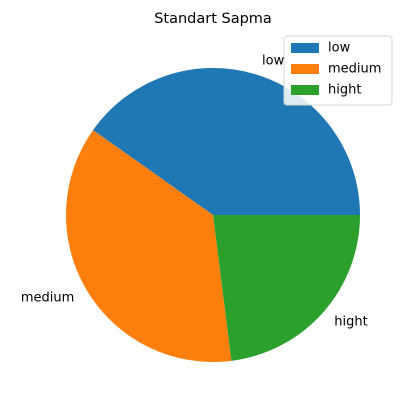 Image resolution: width=407 pixels, height=411 pixels. Describe the element at coordinates (213, 19) in the screenshot. I see `chart-title: Standart Sapma` at that location.